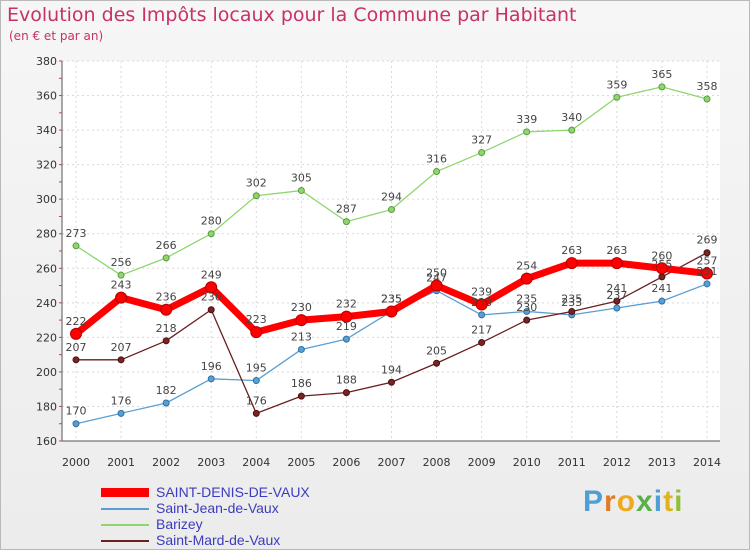  What do you see at coordinates (481, 292) in the screenshot?
I see `data-label: 239` at bounding box center [481, 292].